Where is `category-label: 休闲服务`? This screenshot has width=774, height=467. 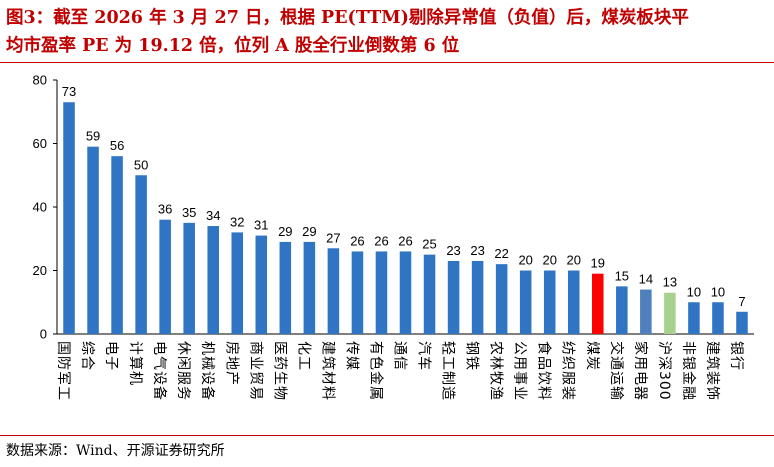 category-label: 休闲服务 is located at coordinates (183, 371).